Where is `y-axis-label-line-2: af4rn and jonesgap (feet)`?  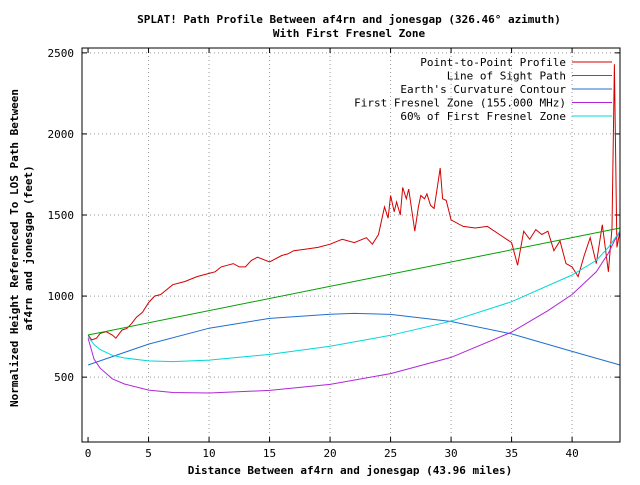 y-axis-label-line-2: af4rn and jonesgap (feet) is located at coordinates (28, 248).